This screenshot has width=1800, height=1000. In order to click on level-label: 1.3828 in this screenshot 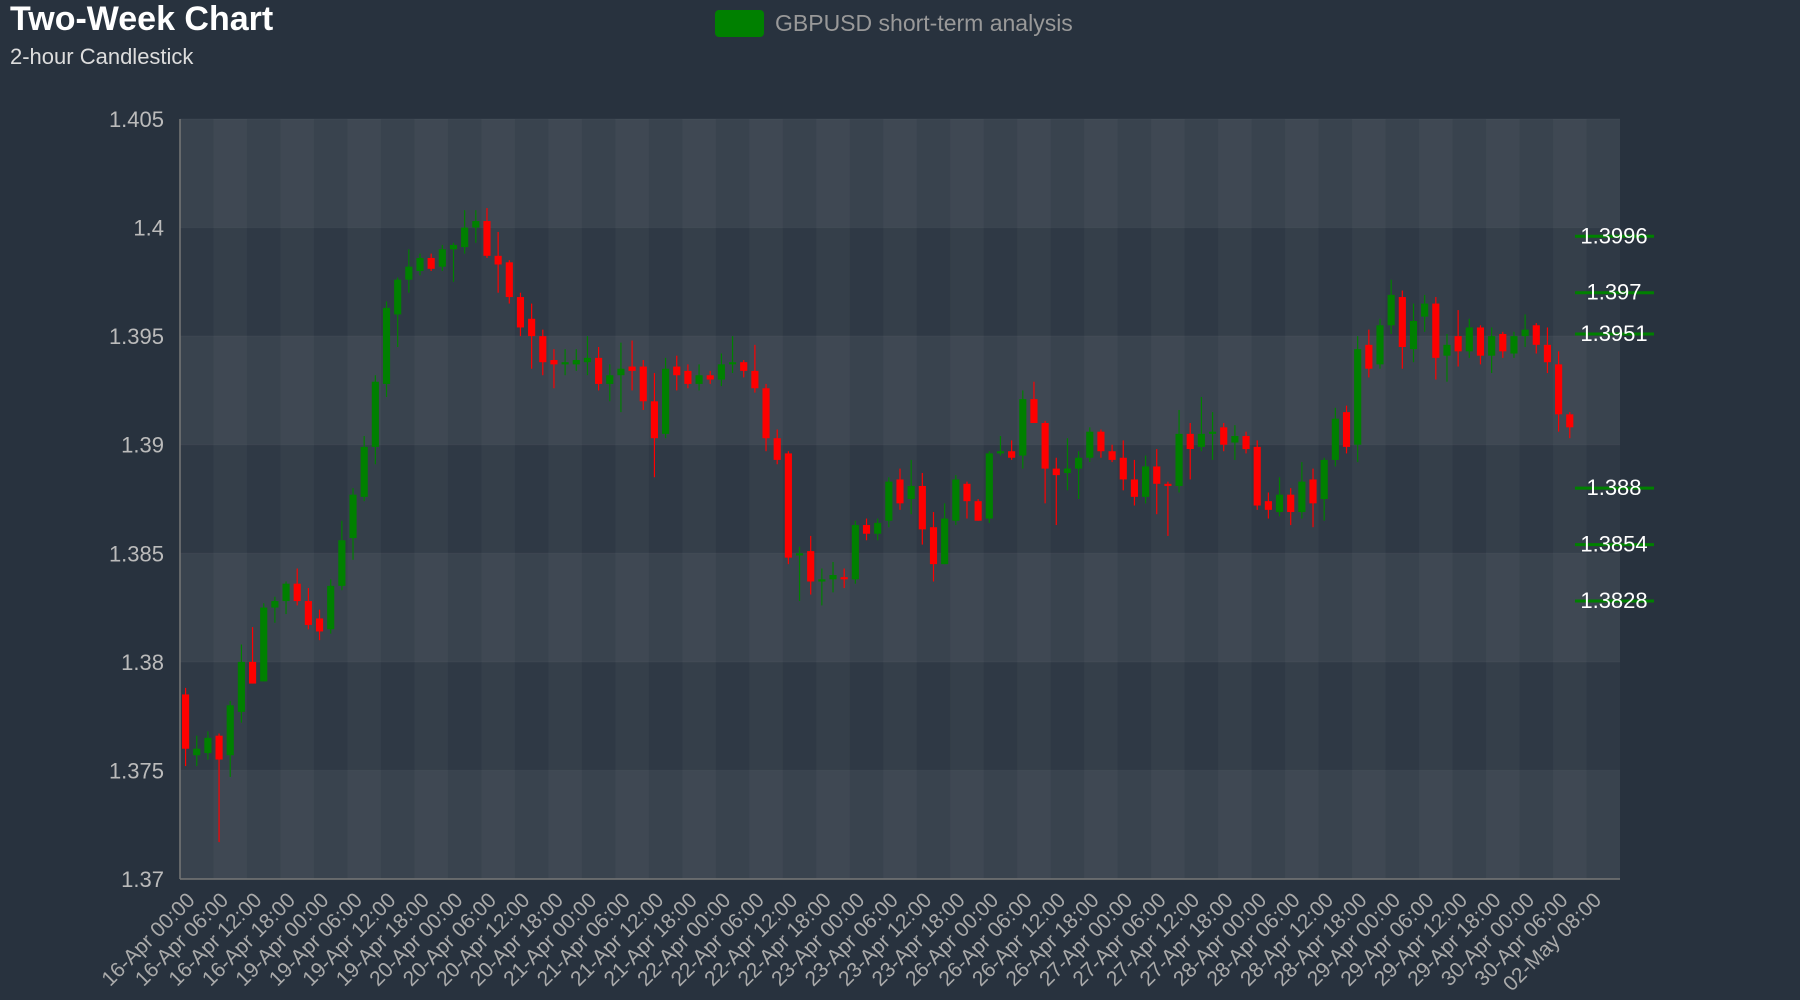, I will do `click(1613, 600)`.